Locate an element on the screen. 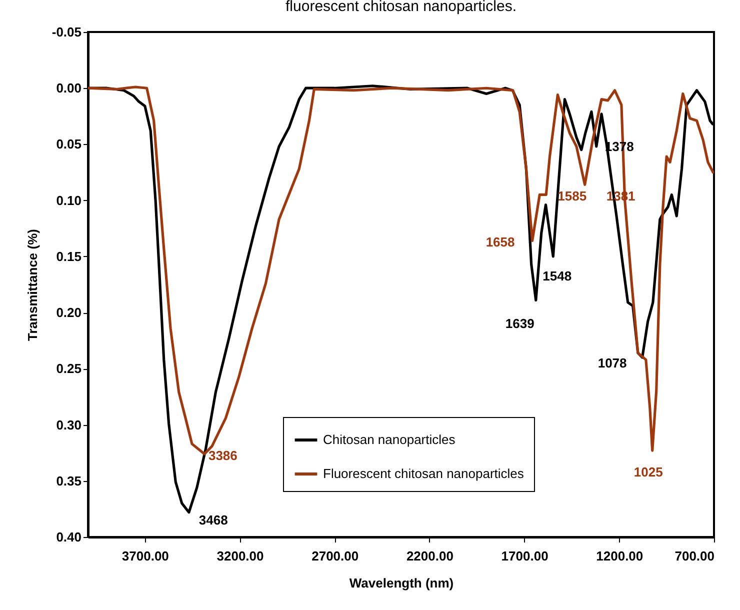  x-tick-label: 3700.00 is located at coordinates (145, 556).